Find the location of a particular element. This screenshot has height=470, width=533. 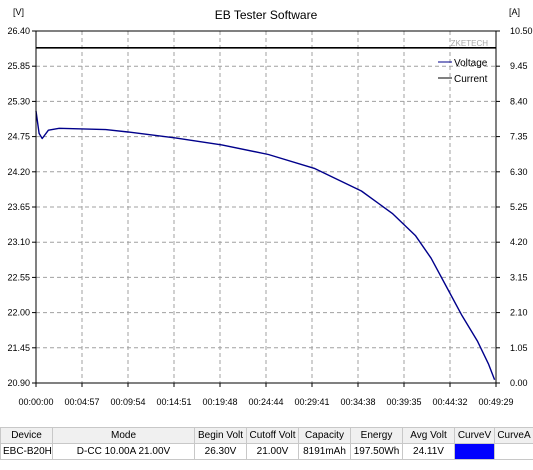

x-axis-tick-label: 00:09:54 is located at coordinates (127, 402).